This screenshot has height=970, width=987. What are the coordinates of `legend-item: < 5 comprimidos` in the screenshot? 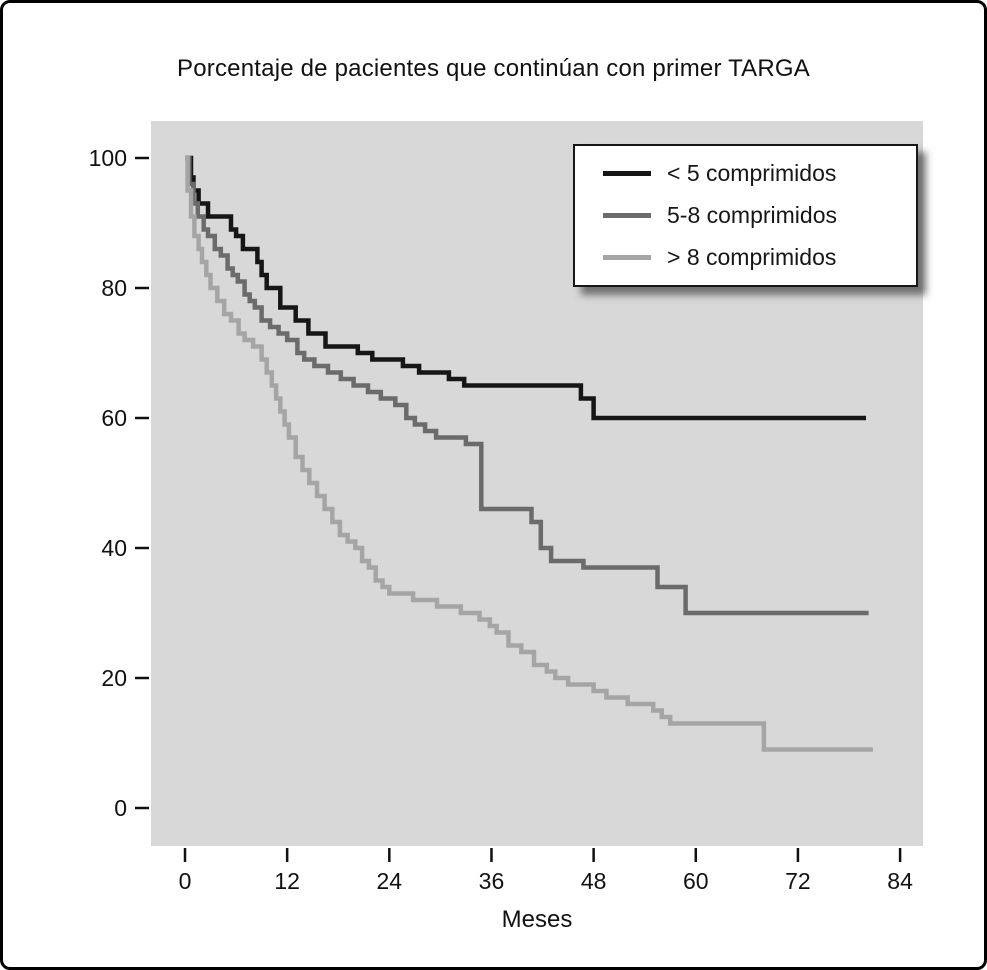 It's located at (759, 173).